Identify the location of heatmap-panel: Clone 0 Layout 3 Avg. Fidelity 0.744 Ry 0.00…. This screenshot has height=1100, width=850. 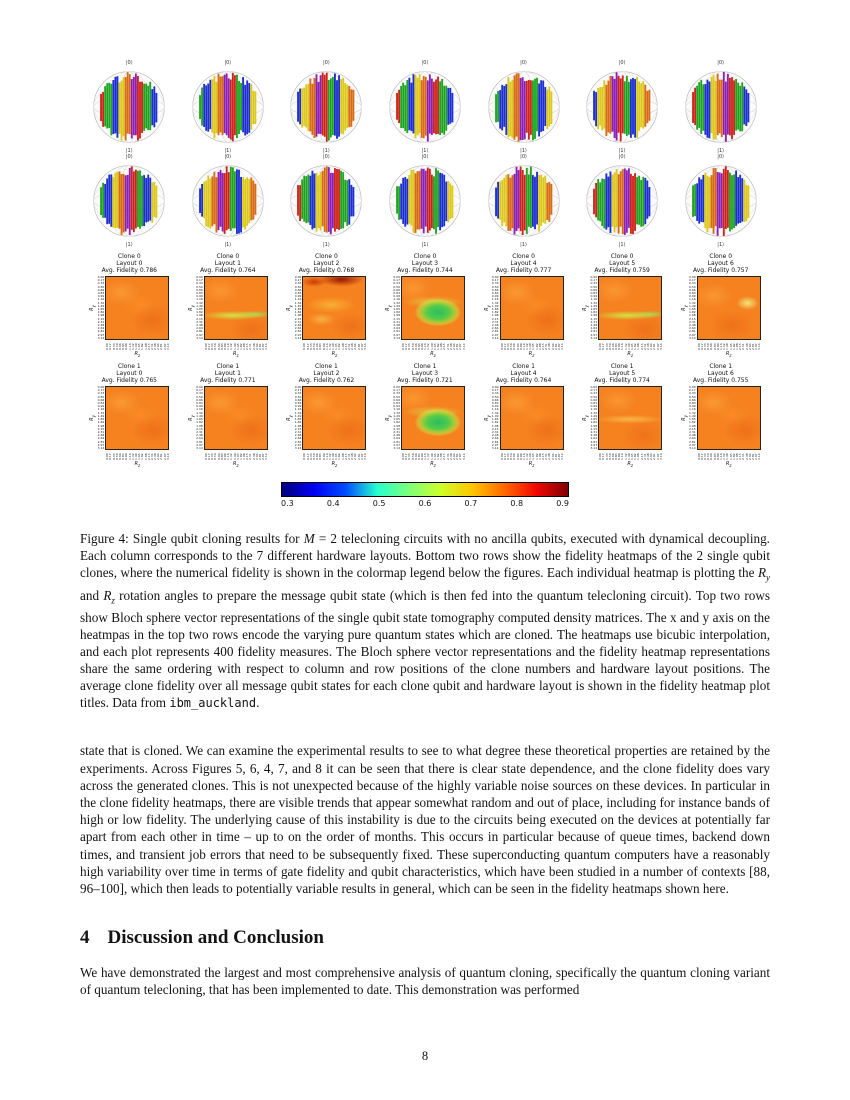
(425, 305).